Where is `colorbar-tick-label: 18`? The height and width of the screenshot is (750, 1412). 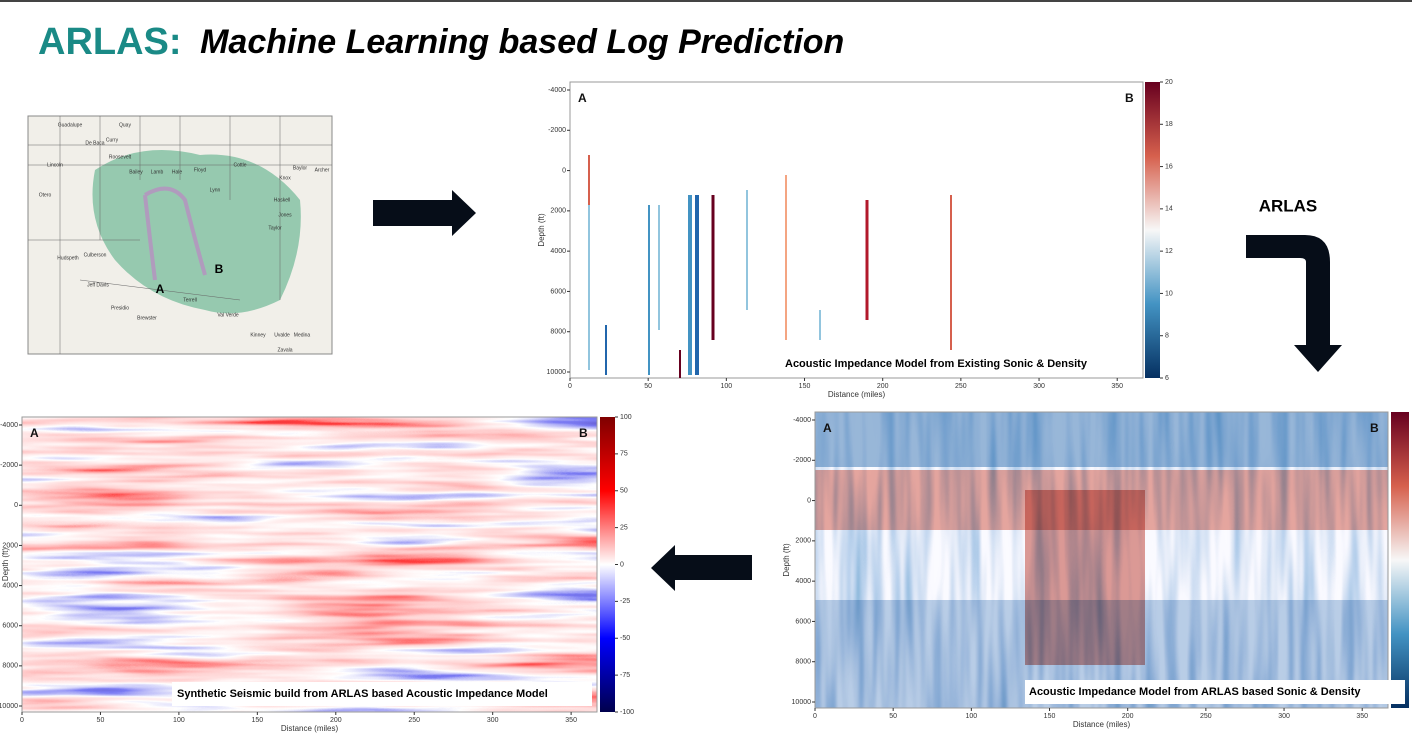
colorbar-tick-label: 18 is located at coordinates (1169, 124).